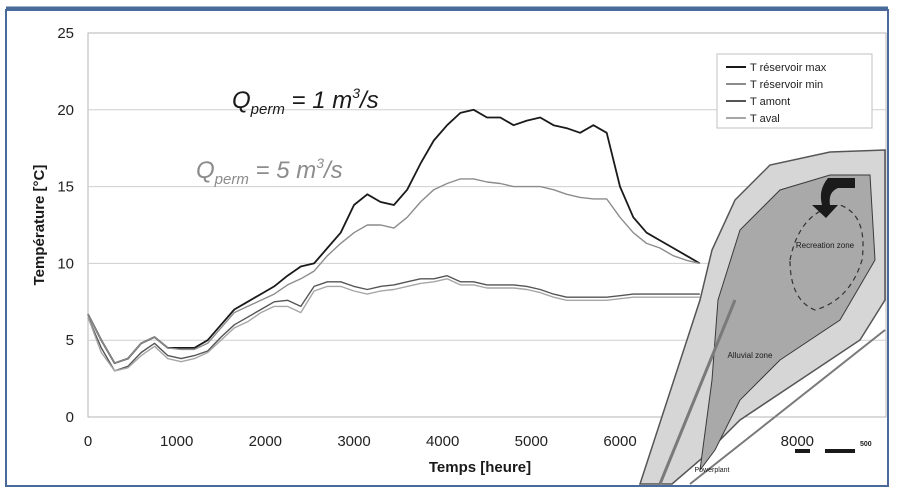 Image resolution: width=897 pixels, height=497 pixels. What do you see at coordinates (368, 100) in the screenshot?
I see `annotation-q-perm-1-tail: /s` at bounding box center [368, 100].